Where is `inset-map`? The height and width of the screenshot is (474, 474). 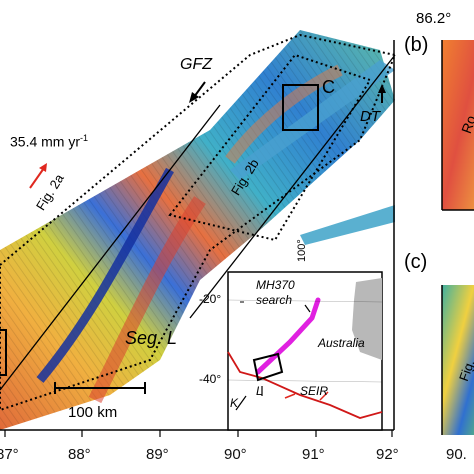 inset-map is located at coordinates (305, 351).